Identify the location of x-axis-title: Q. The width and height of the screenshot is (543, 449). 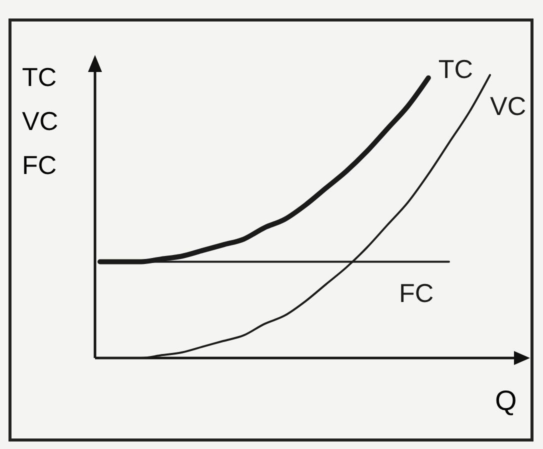
(506, 400).